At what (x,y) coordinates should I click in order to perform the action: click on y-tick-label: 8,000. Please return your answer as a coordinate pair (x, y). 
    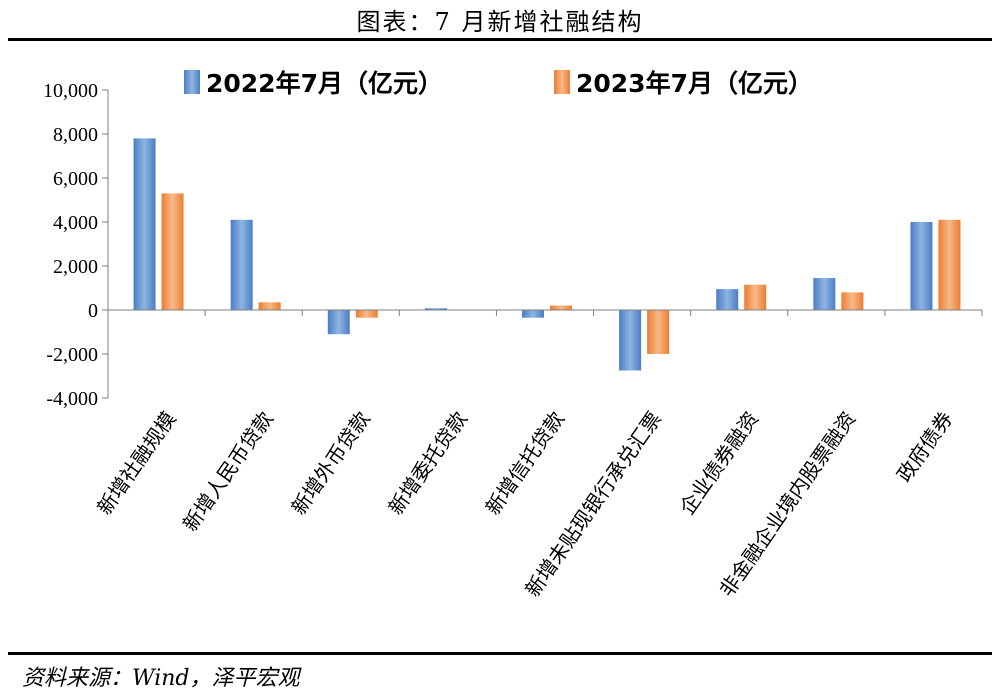
    Looking at the image, I should click on (75, 135).